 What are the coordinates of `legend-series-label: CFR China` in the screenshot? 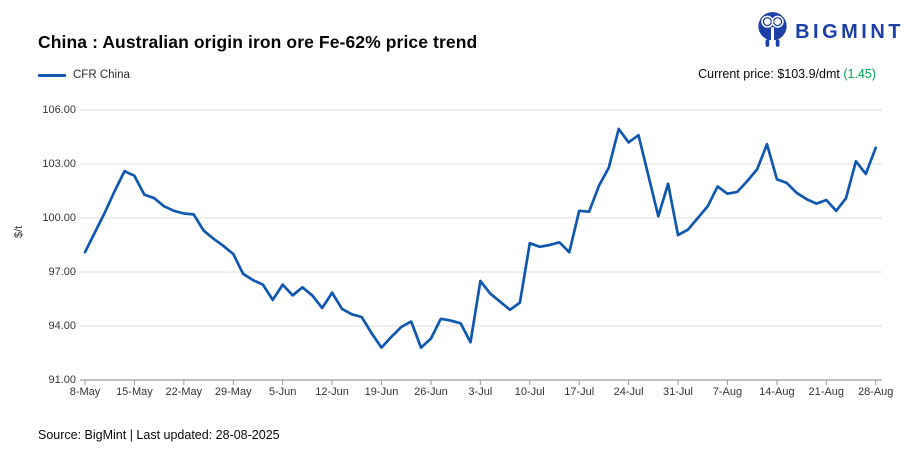 It's located at (101, 75).